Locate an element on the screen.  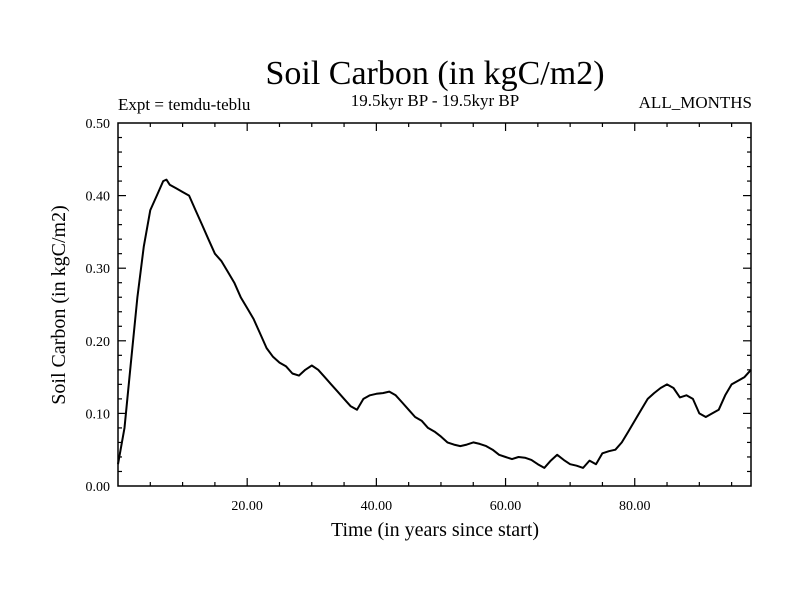
x-tick-label: 80.00 is located at coordinates (635, 506).